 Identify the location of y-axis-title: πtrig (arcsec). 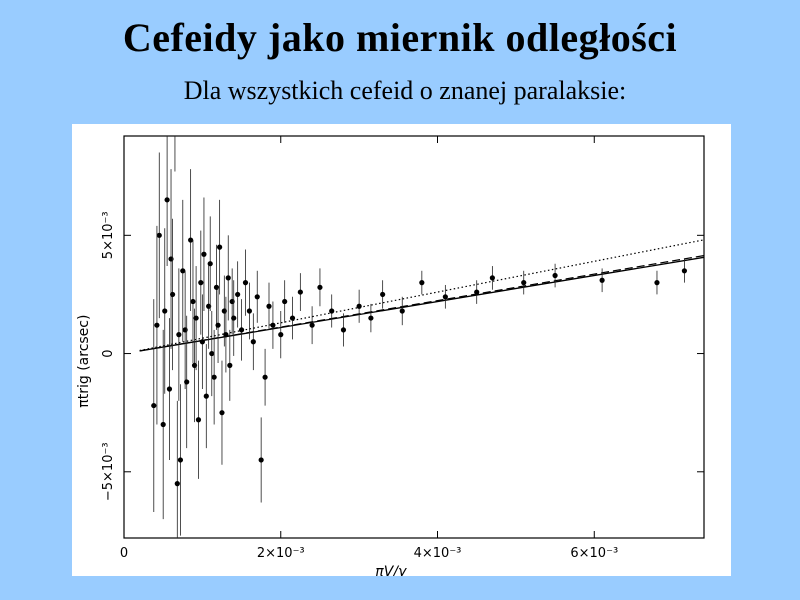
(84, 361).